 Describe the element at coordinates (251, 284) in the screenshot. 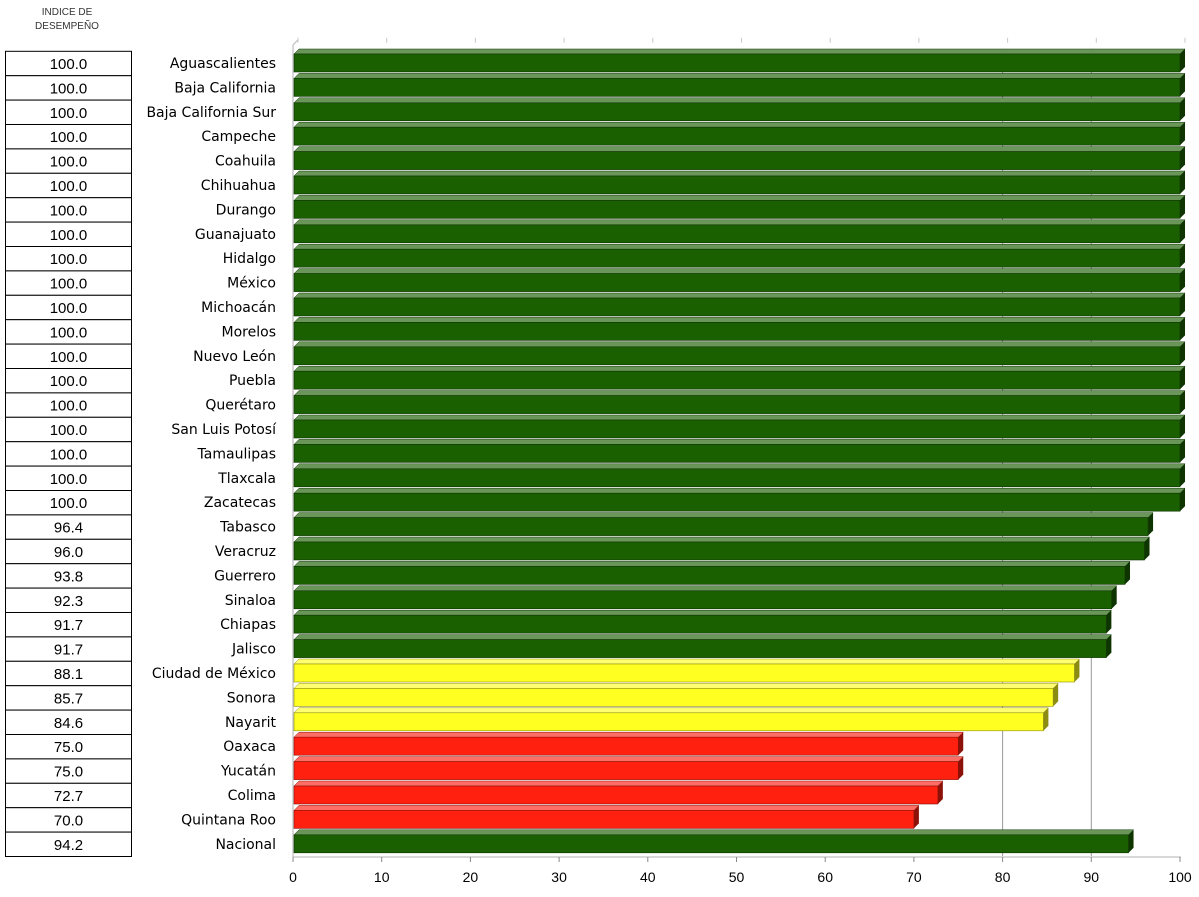

I see `category-label-9: México` at that location.